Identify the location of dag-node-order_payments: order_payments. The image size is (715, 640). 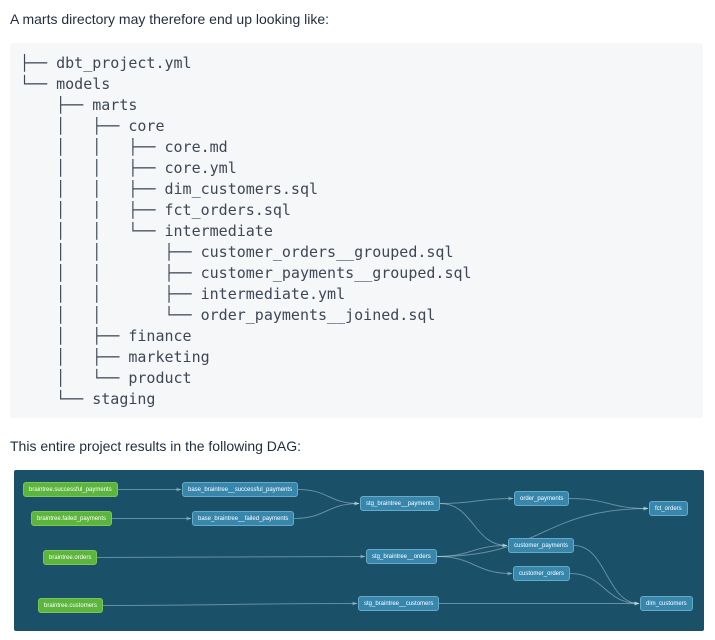
(542, 498).